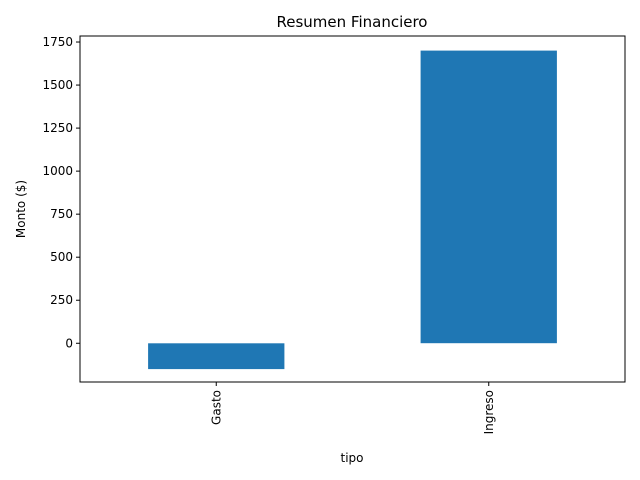 This screenshot has width=640, height=480. What do you see at coordinates (57, 85) in the screenshot?
I see `y-tick-label-1500: 1500` at bounding box center [57, 85].